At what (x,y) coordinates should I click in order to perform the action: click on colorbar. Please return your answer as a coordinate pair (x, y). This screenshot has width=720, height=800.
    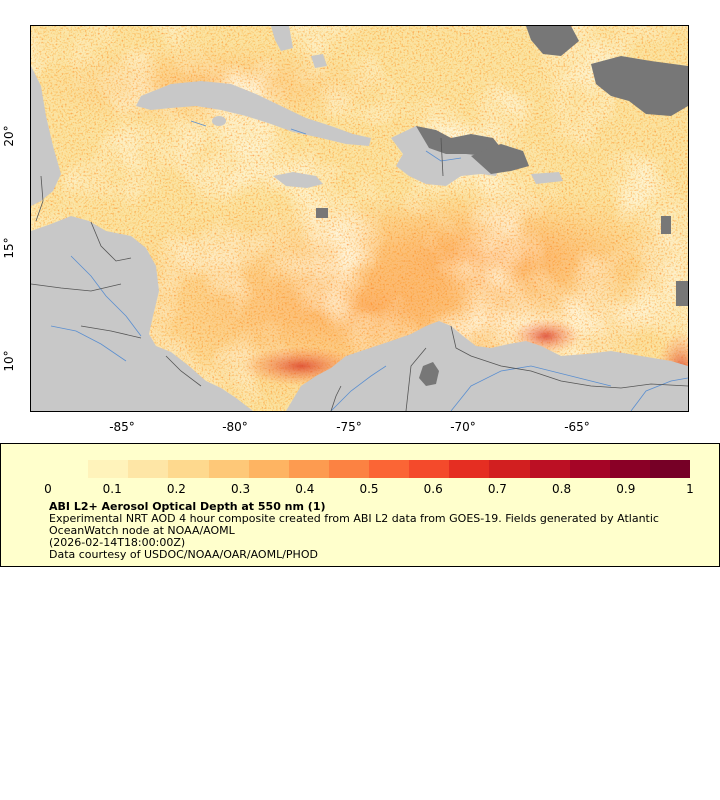
    Looking at the image, I should click on (369, 469).